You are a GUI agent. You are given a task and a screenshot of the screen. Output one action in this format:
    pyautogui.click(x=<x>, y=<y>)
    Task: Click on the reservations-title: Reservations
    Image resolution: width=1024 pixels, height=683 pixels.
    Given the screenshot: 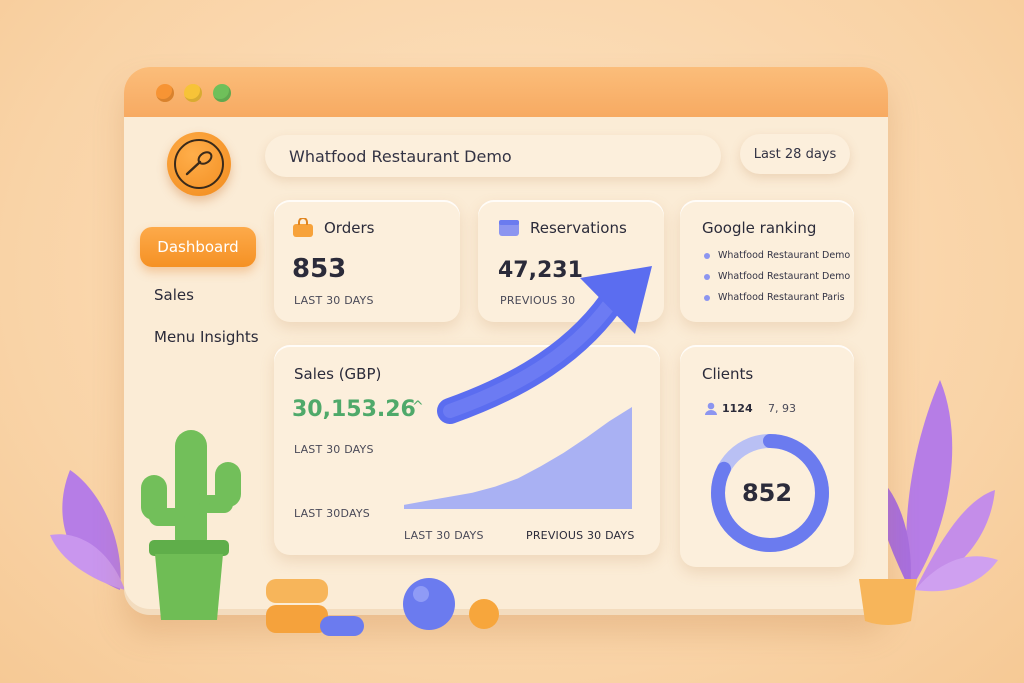 What is the action you would take?
    pyautogui.click(x=578, y=228)
    